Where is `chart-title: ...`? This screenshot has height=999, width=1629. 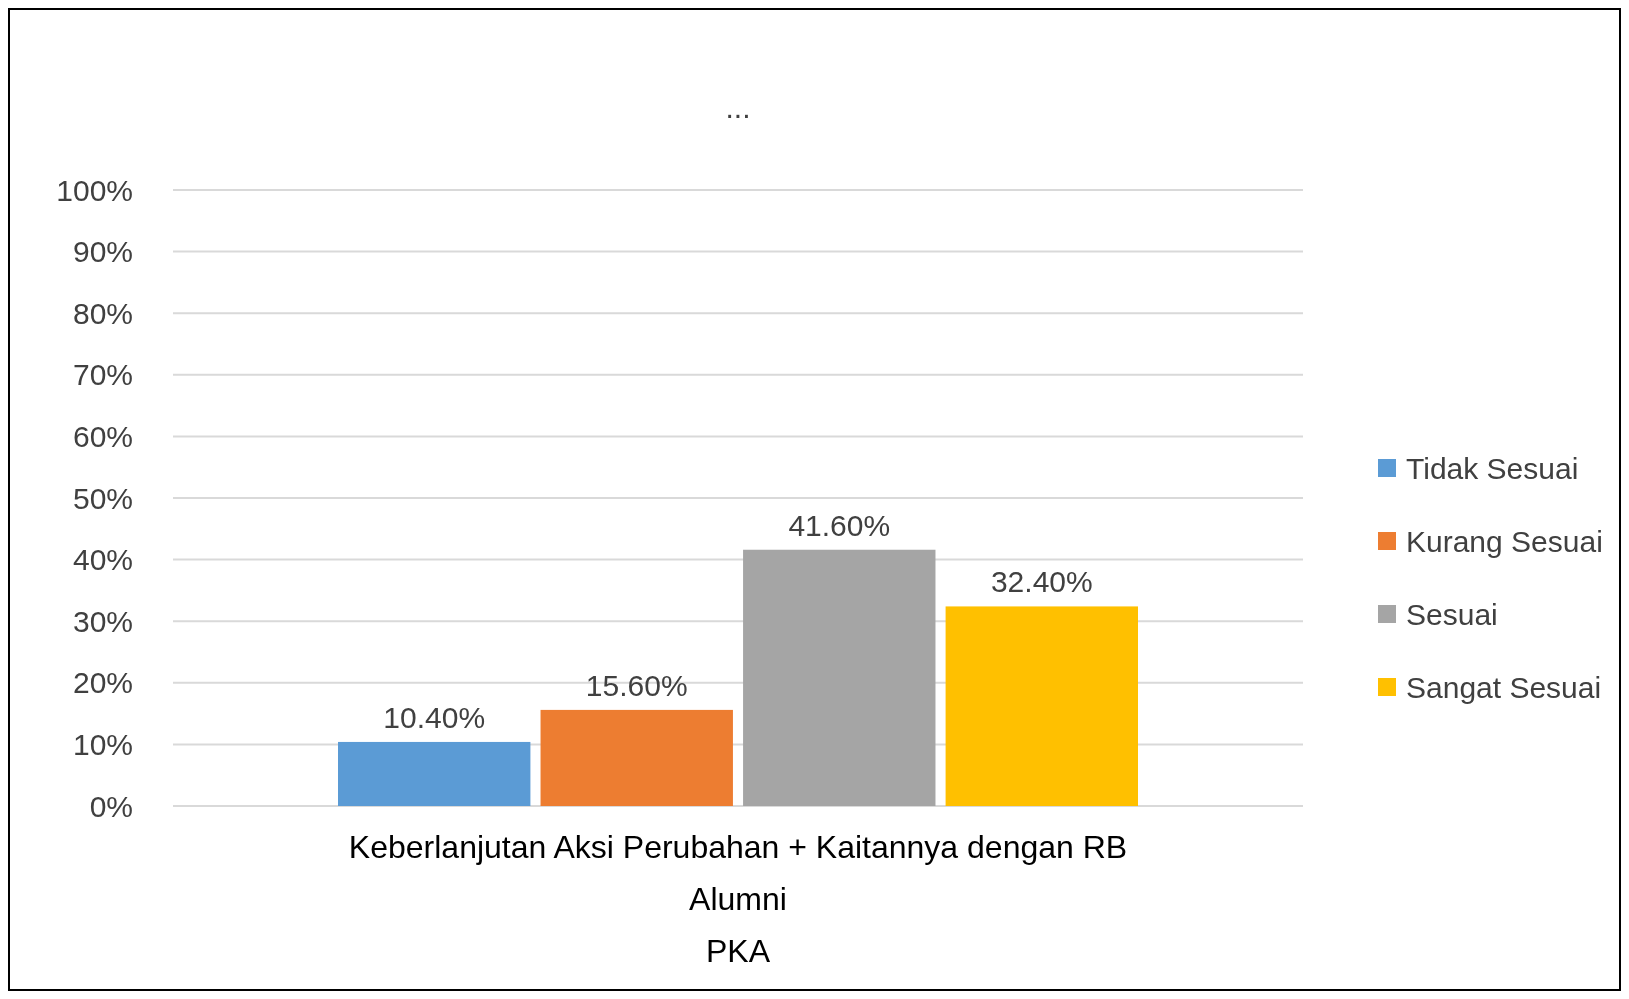 chart-title: ... is located at coordinates (738, 107).